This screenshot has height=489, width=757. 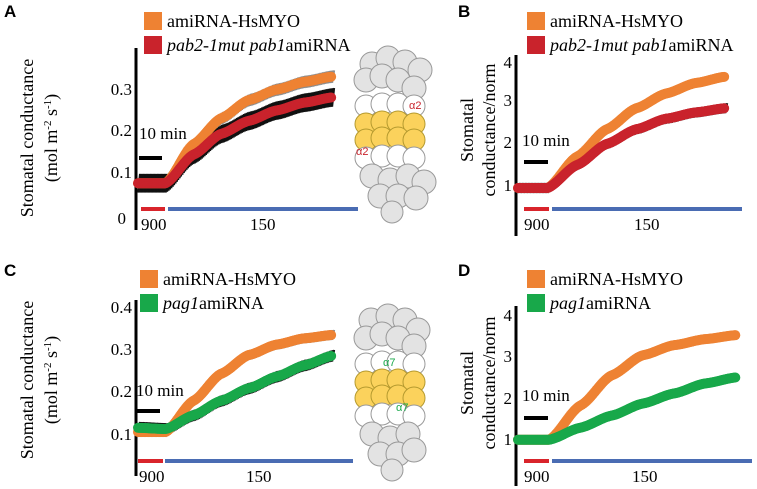 I want to click on y-tick-label-c-0.2: 0.2, so click(x=121, y=391).